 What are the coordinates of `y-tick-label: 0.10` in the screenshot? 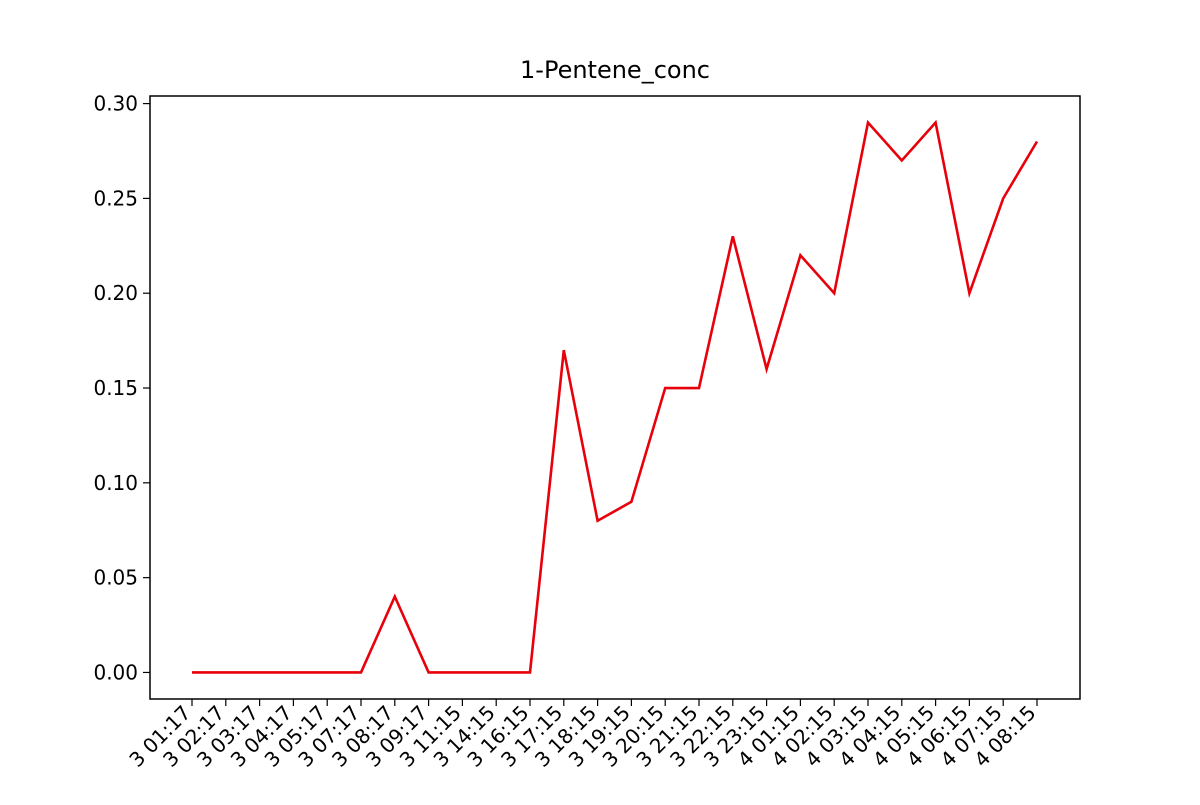 It's located at (115, 483).